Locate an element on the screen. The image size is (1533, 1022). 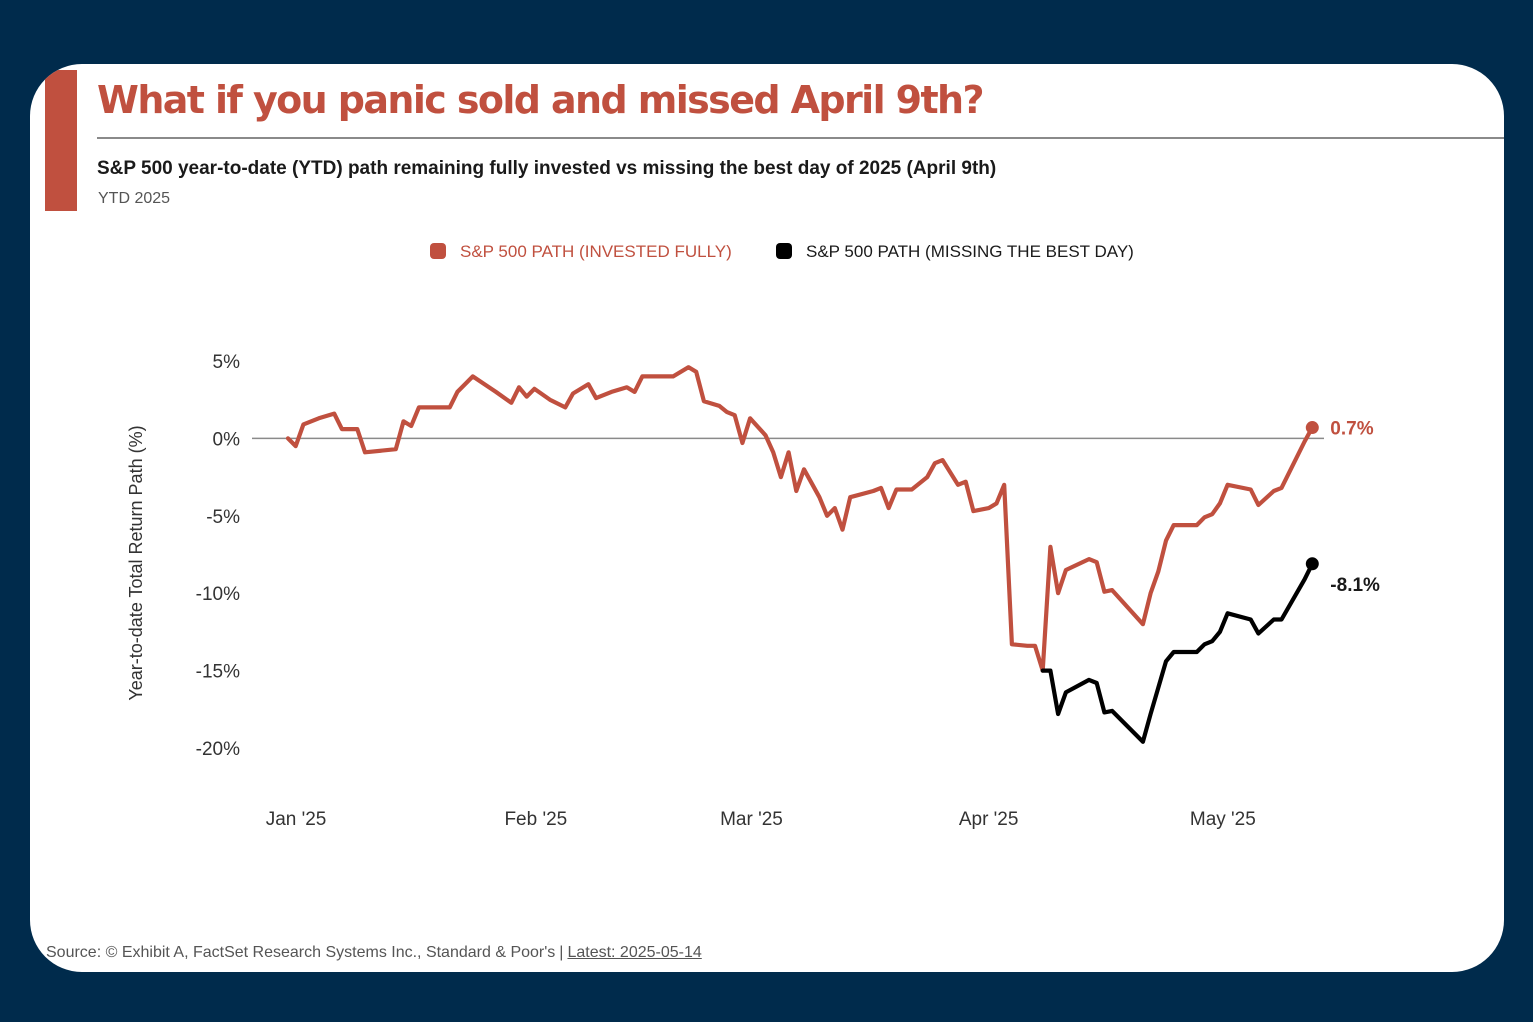
y-tick-label: -15% is located at coordinates (218, 672).